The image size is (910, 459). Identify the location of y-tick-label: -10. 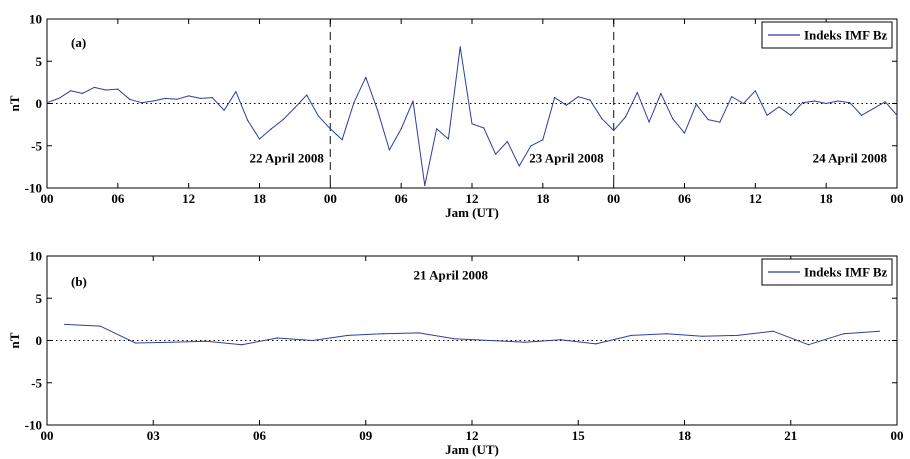
(33, 425).